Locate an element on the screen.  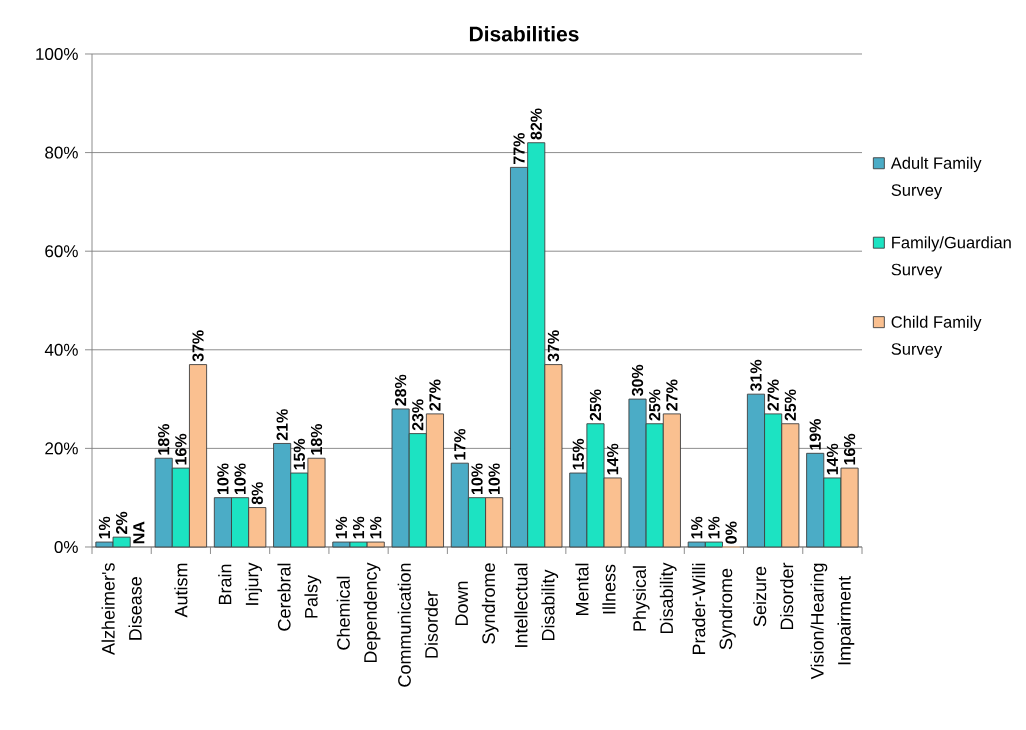
data-label: 30% is located at coordinates (637, 380).